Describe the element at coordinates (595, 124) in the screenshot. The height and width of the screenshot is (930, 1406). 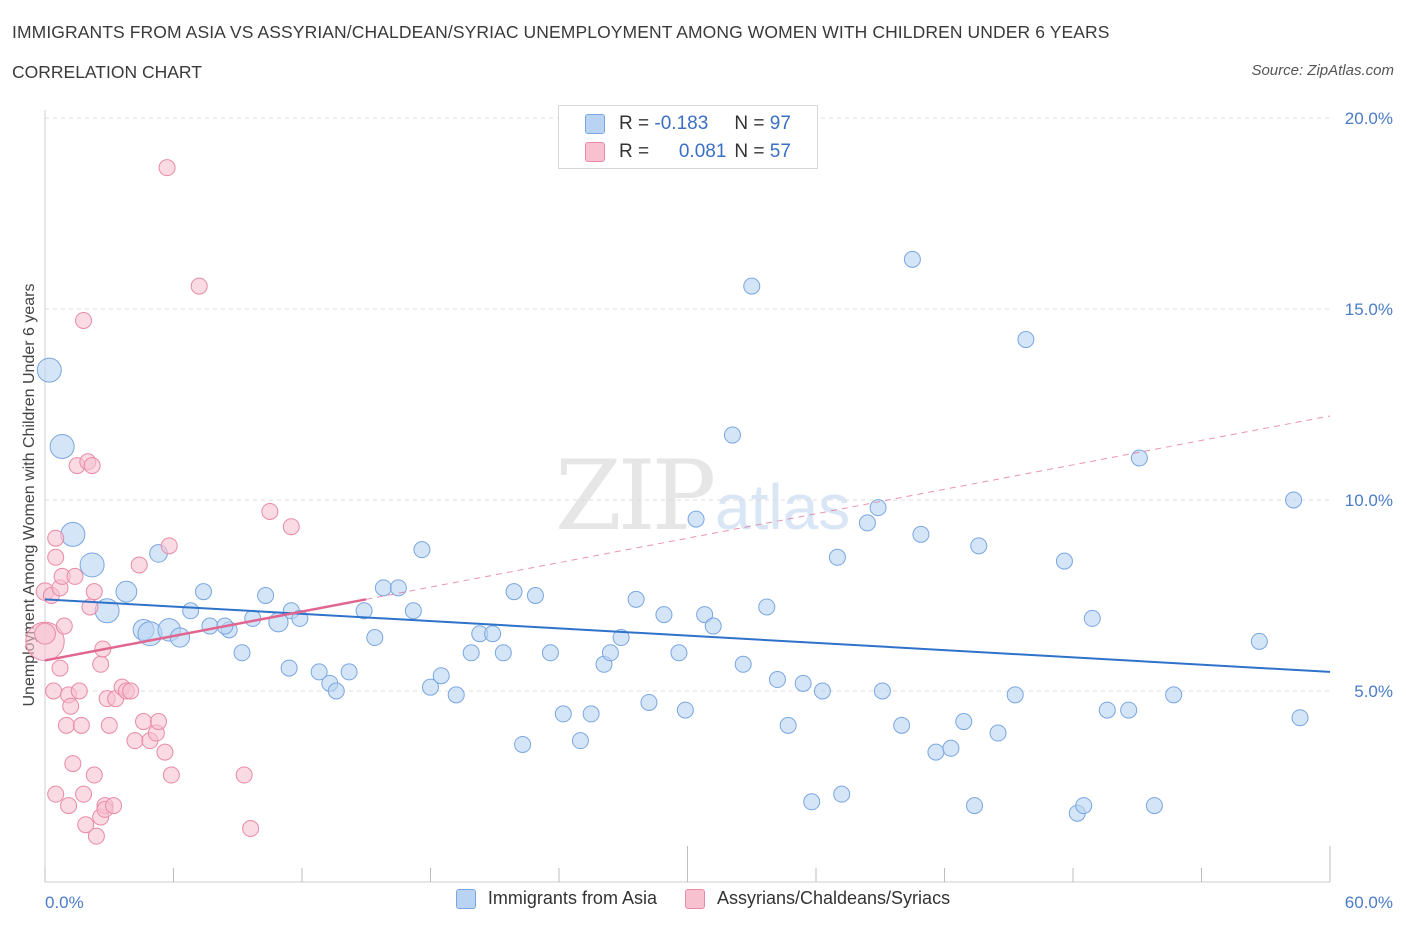
I see `legend-swatch-blue` at that location.